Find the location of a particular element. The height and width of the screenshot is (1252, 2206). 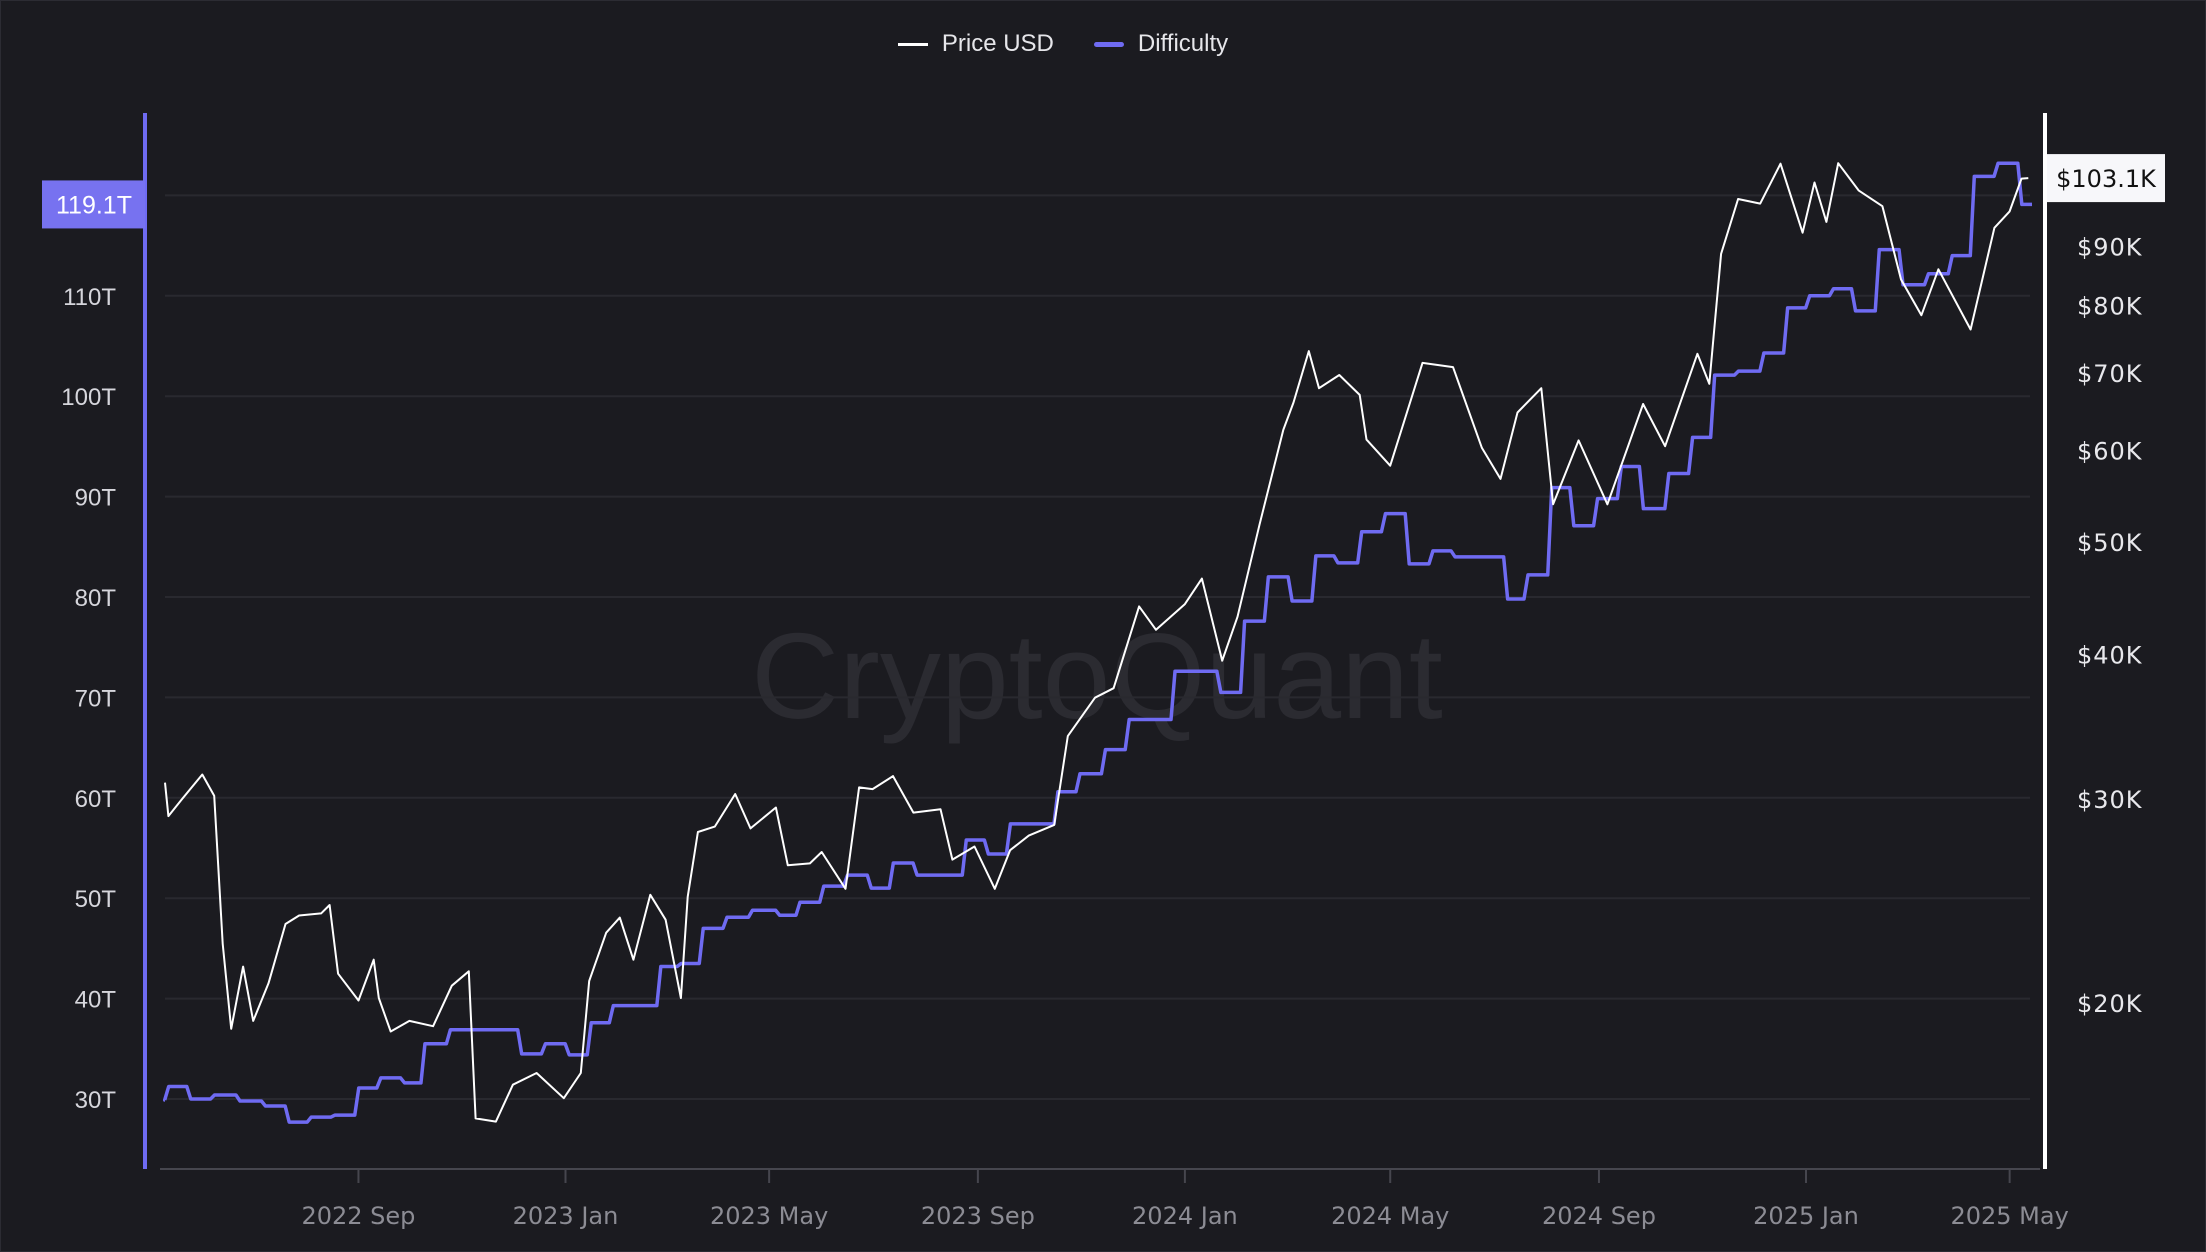

difficulty-swatch is located at coordinates (1108, 44).